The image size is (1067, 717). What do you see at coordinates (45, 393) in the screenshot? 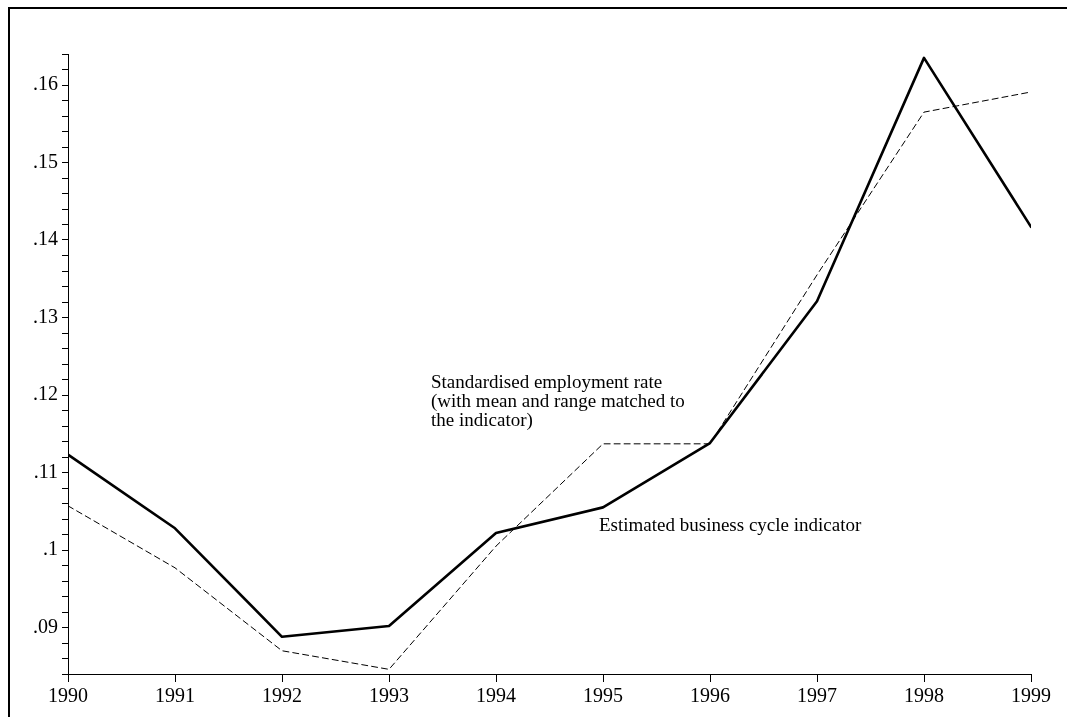
I see `y-tick-label: .12` at bounding box center [45, 393].